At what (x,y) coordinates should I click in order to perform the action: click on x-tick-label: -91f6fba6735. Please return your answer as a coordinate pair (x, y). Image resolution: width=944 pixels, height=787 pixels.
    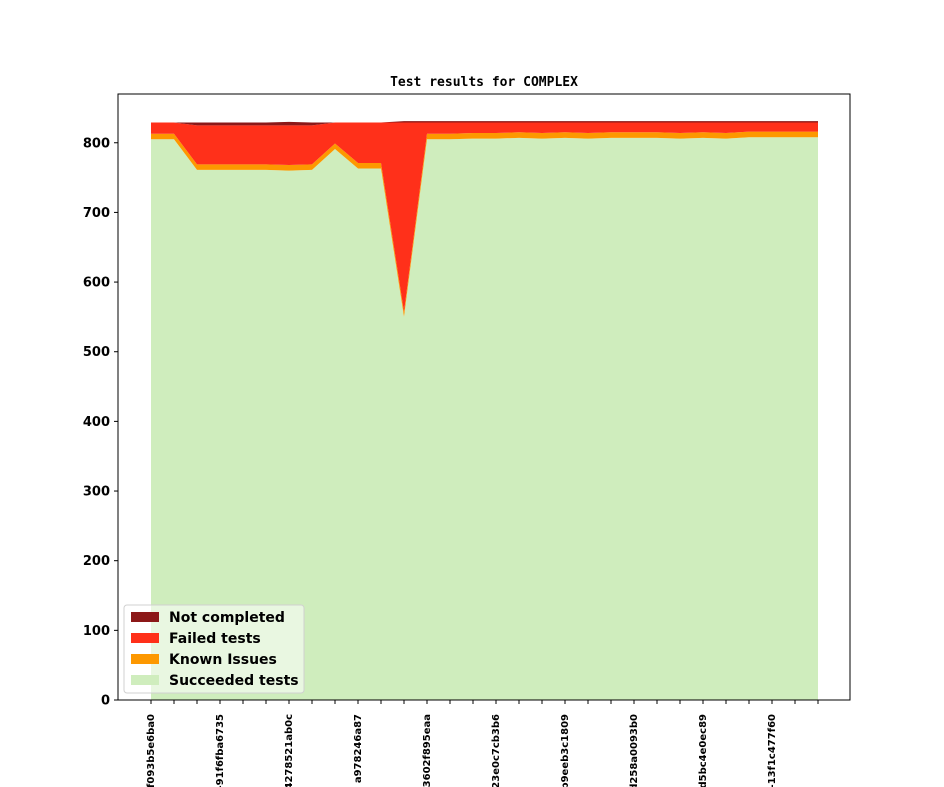
    Looking at the image, I should click on (220, 750).